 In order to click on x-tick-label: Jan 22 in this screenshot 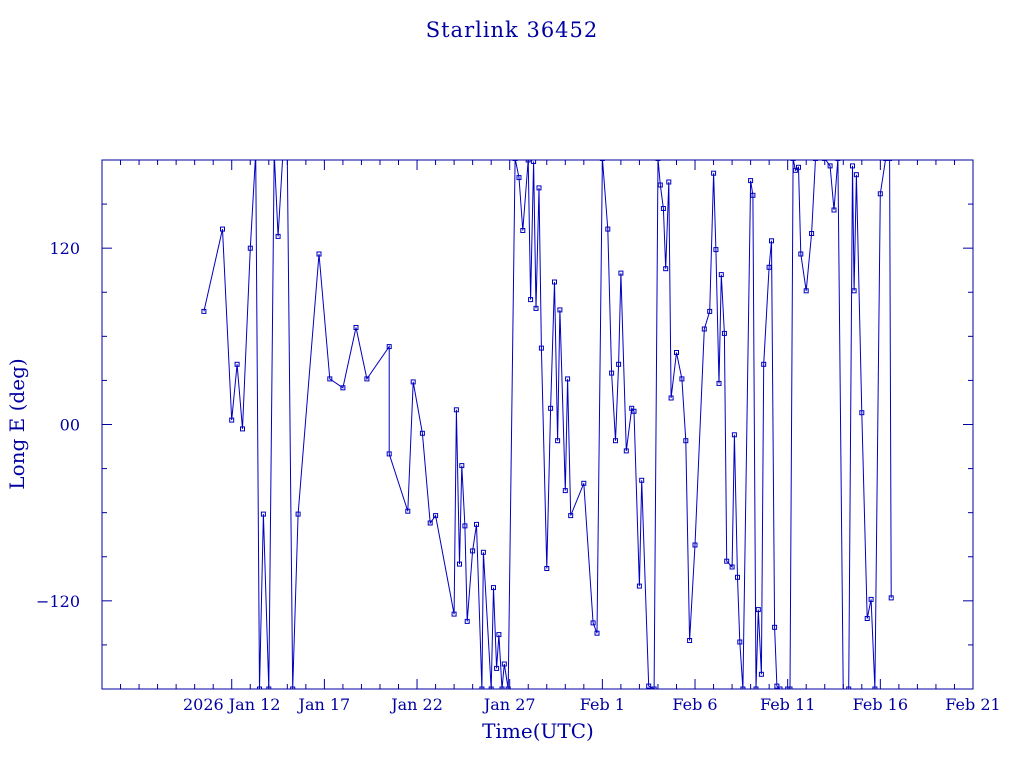, I will do `click(416, 704)`.